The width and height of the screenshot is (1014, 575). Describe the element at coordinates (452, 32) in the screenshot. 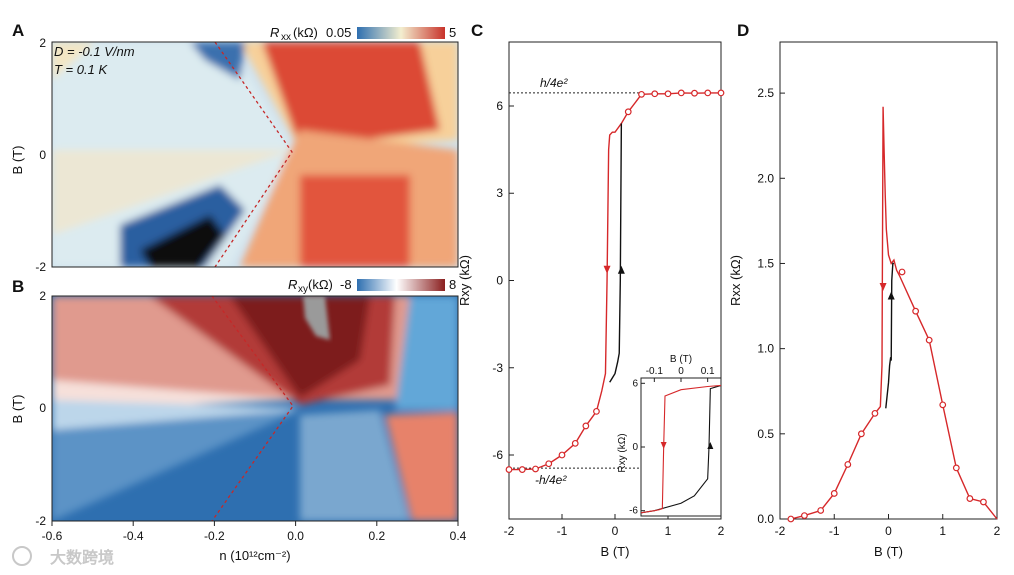

I see `panel-a-colorbar-max: 5` at that location.